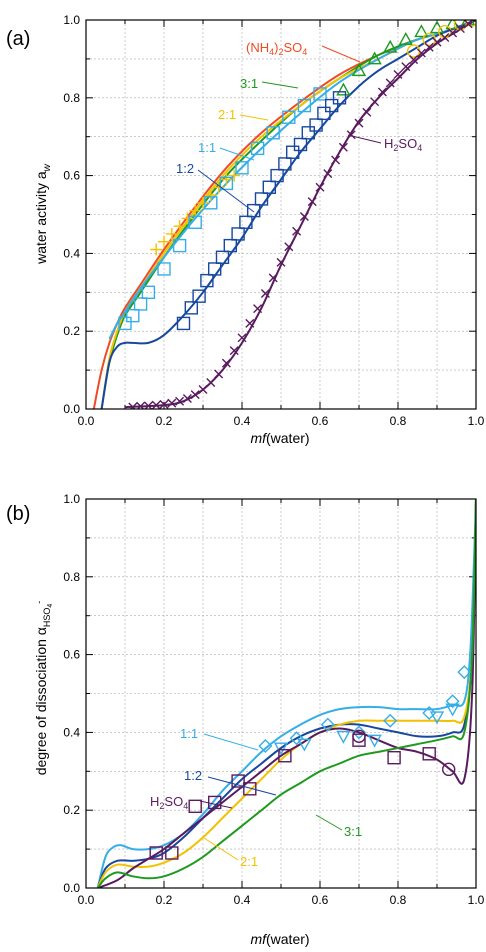 The image size is (486, 952). I want to click on label-b-h2so4-s2: 4, so click(185, 806).